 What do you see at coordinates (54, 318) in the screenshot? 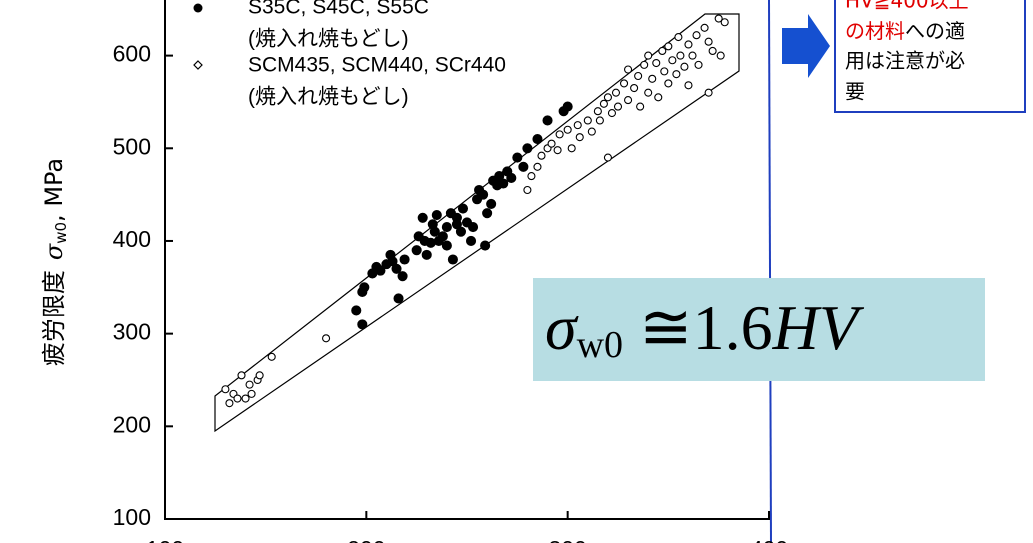
I see `y-label-text: 疲労限度` at bounding box center [54, 318].